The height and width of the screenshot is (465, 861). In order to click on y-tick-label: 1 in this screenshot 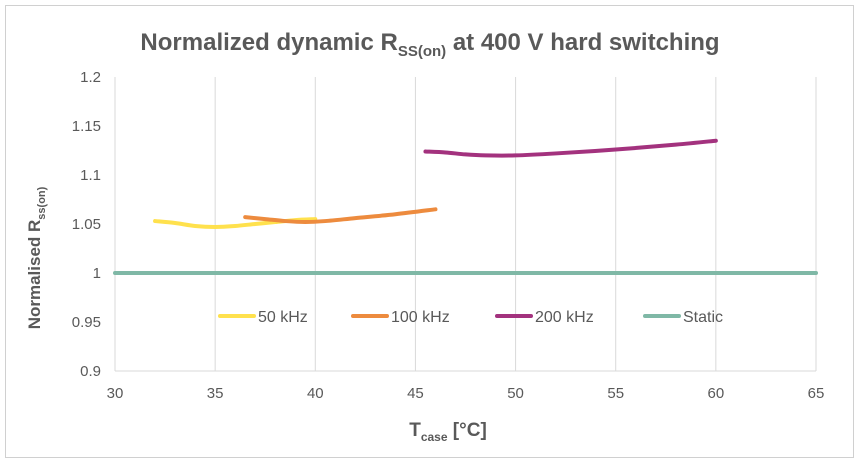, I will do `click(97, 273)`.